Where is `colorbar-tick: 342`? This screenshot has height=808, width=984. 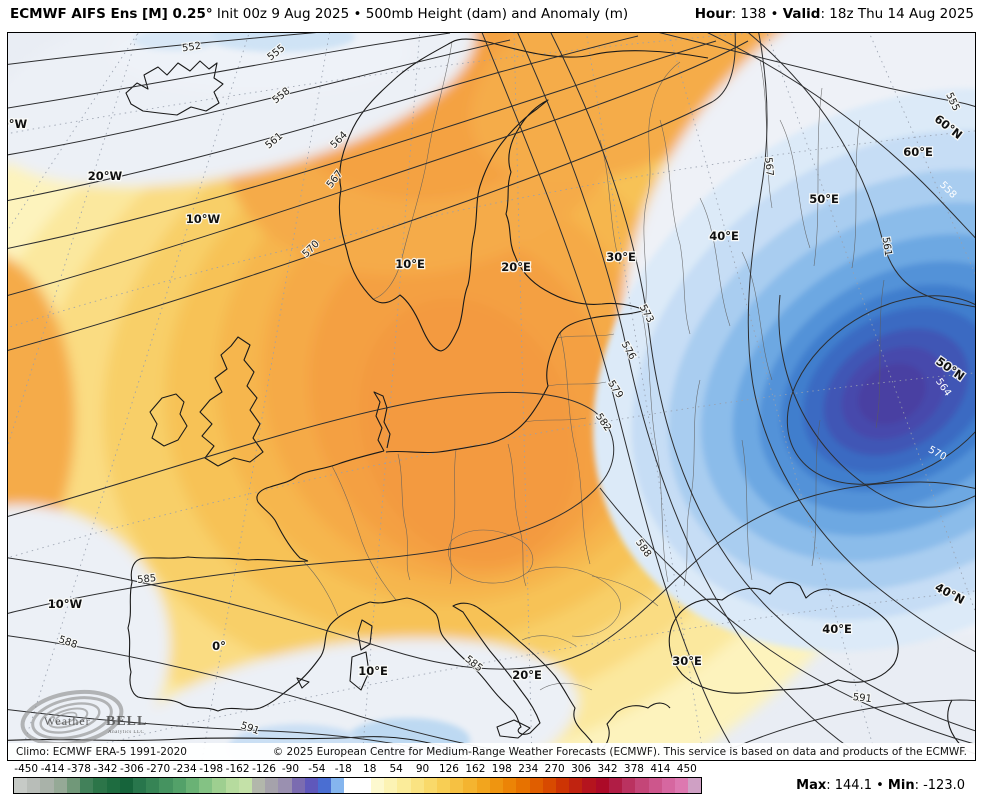 colorbar-tick: 342 is located at coordinates (607, 769).